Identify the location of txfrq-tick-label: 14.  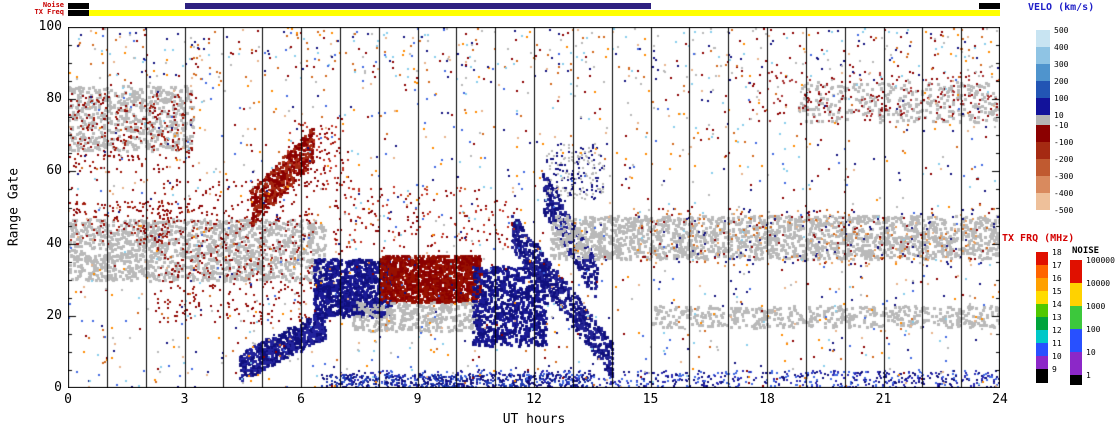
(1057, 304).